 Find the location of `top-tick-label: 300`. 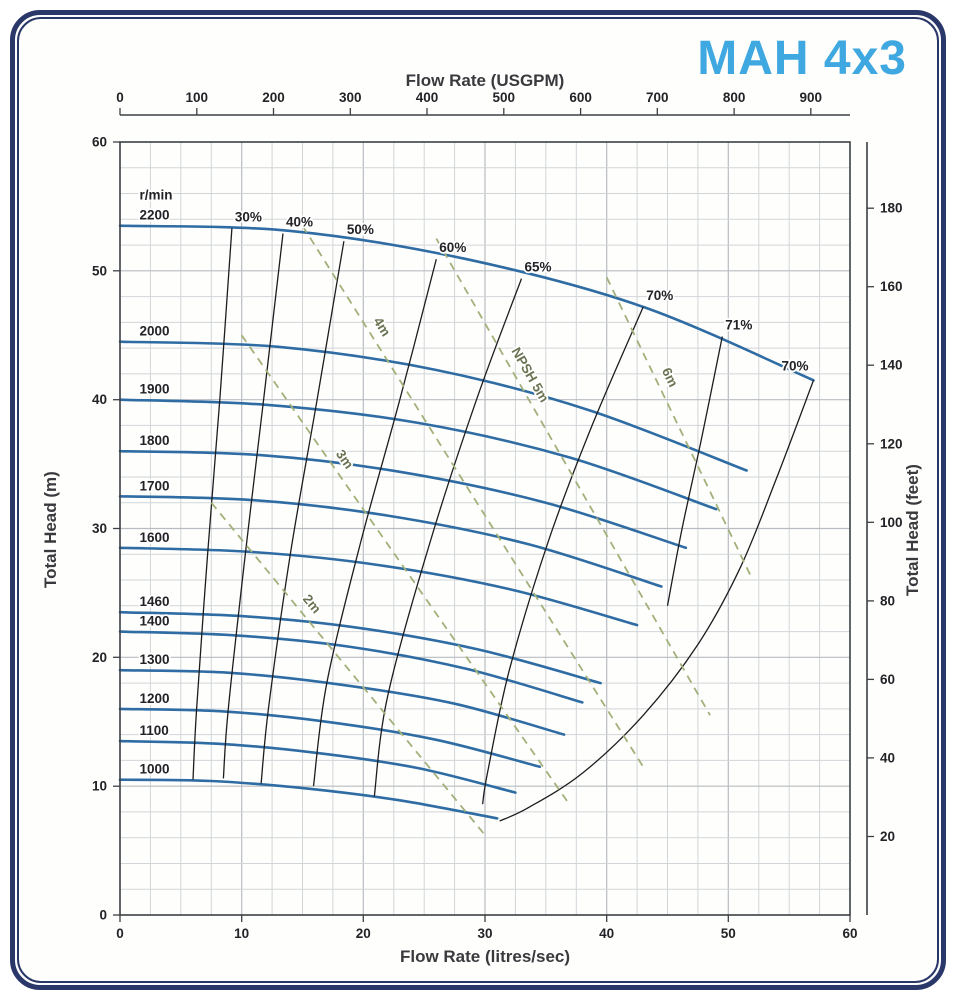

top-tick-label: 300 is located at coordinates (350, 97).